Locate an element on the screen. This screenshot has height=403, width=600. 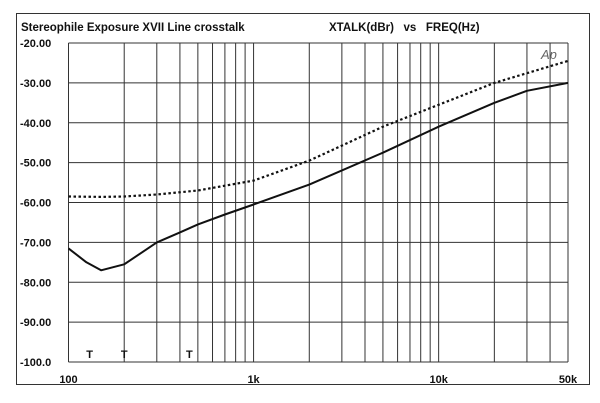
x-tick-label: 50k is located at coordinates (568, 380).